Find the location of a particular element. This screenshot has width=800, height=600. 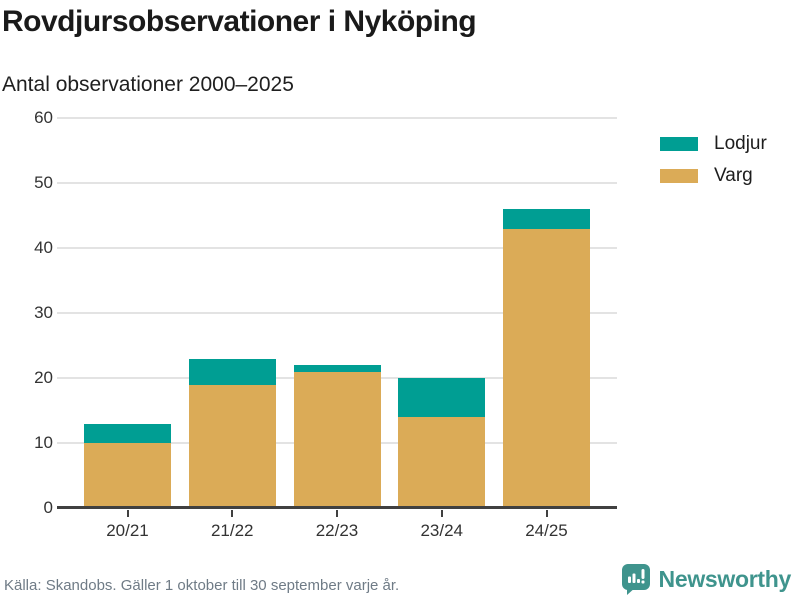

legend-swatch-lodjur is located at coordinates (679, 144).